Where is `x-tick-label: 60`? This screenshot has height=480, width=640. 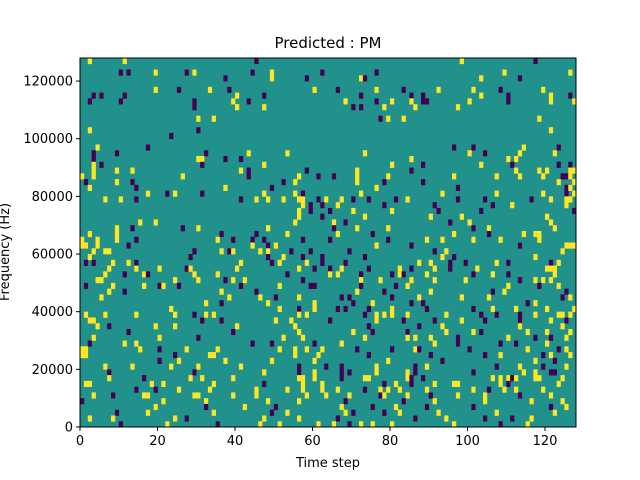
x-tick-label: 60 is located at coordinates (312, 441).